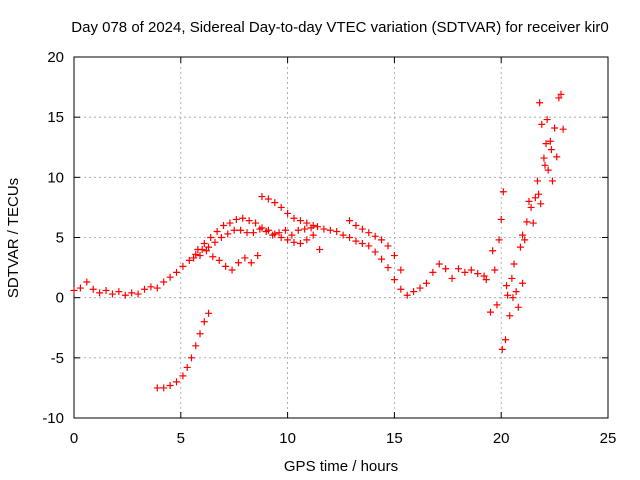 This screenshot has width=640, height=480. What do you see at coordinates (60, 298) in the screenshot?
I see `y-tick-label: 0` at bounding box center [60, 298].